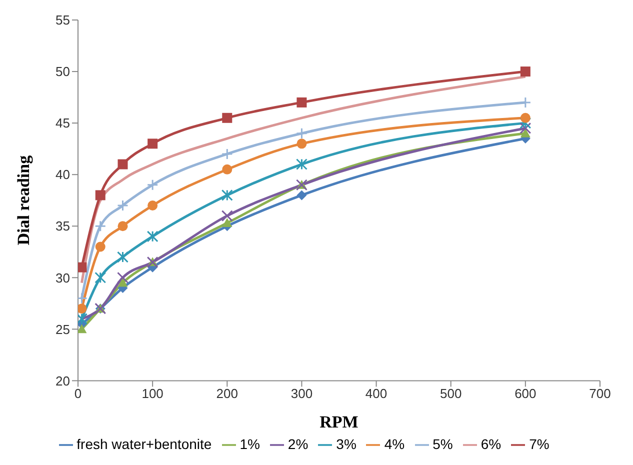 The height and width of the screenshot is (465, 633). I want to click on legend-label: 2%, so click(298, 444).